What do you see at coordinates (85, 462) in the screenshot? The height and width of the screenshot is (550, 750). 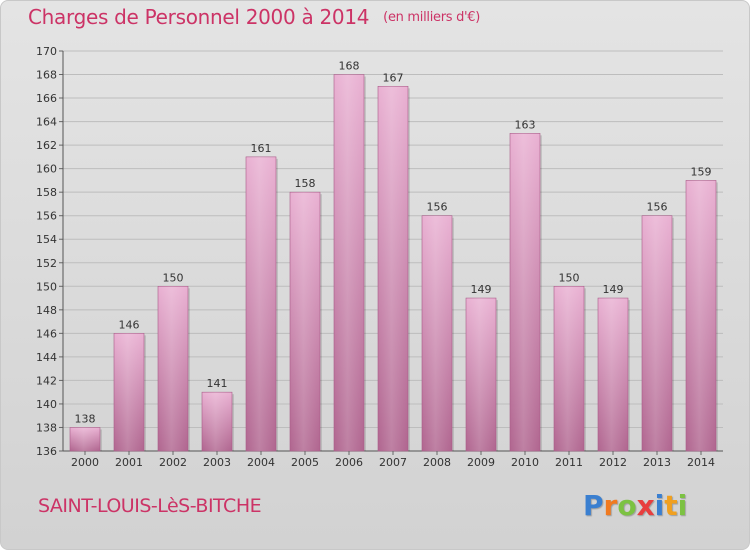 I see `x-tick-label: 2000` at bounding box center [85, 462].